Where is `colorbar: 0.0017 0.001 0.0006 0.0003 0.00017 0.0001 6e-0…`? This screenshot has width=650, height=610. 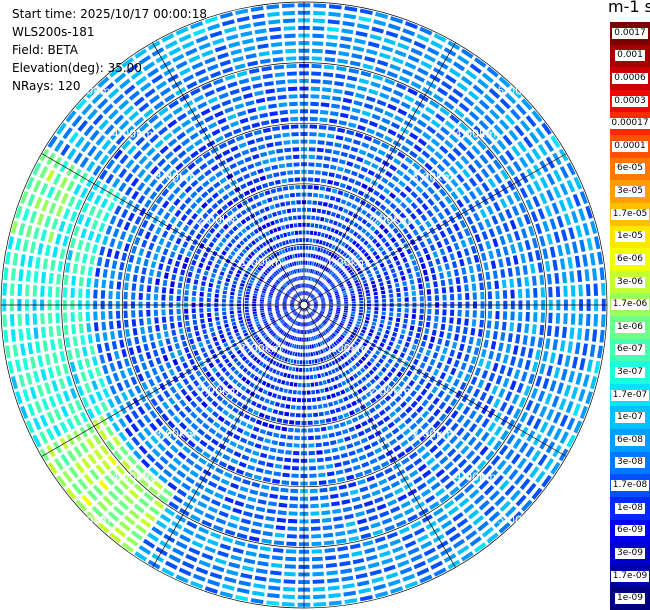 colorbar: 0.0017 0.001 0.0006 0.0003 0.00017 0.0001 6e-0… is located at coordinates (629, 316).